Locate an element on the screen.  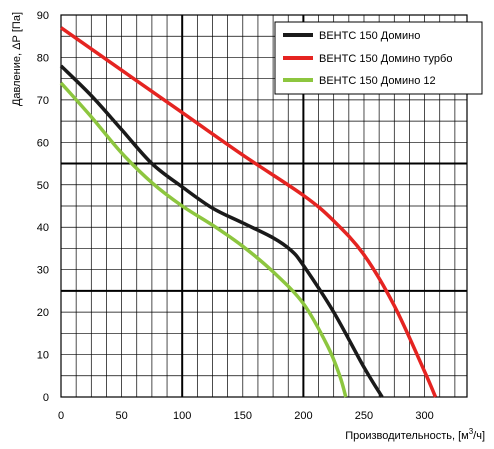
y-tick-label-8: 80 is located at coordinates (43, 58).